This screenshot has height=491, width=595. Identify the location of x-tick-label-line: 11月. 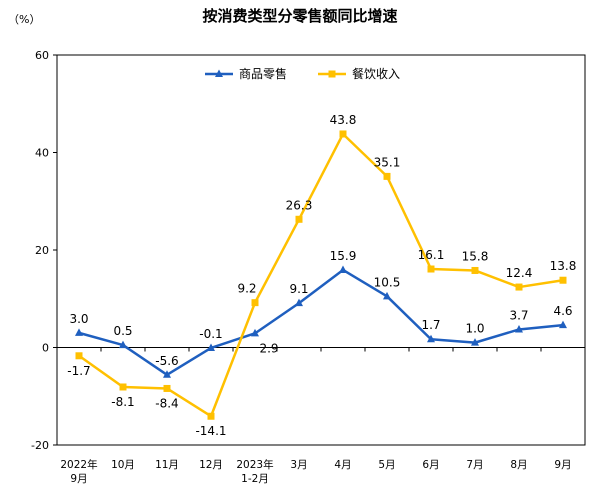
(167, 465).